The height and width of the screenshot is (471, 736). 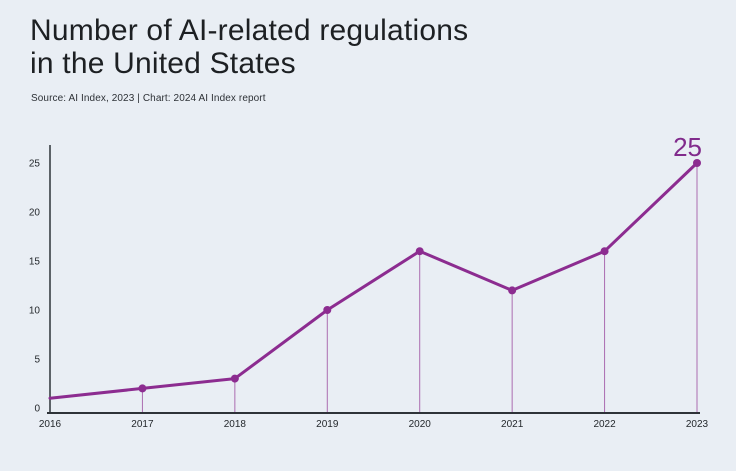 I want to click on chart-title-line2: in the United States, so click(x=163, y=63).